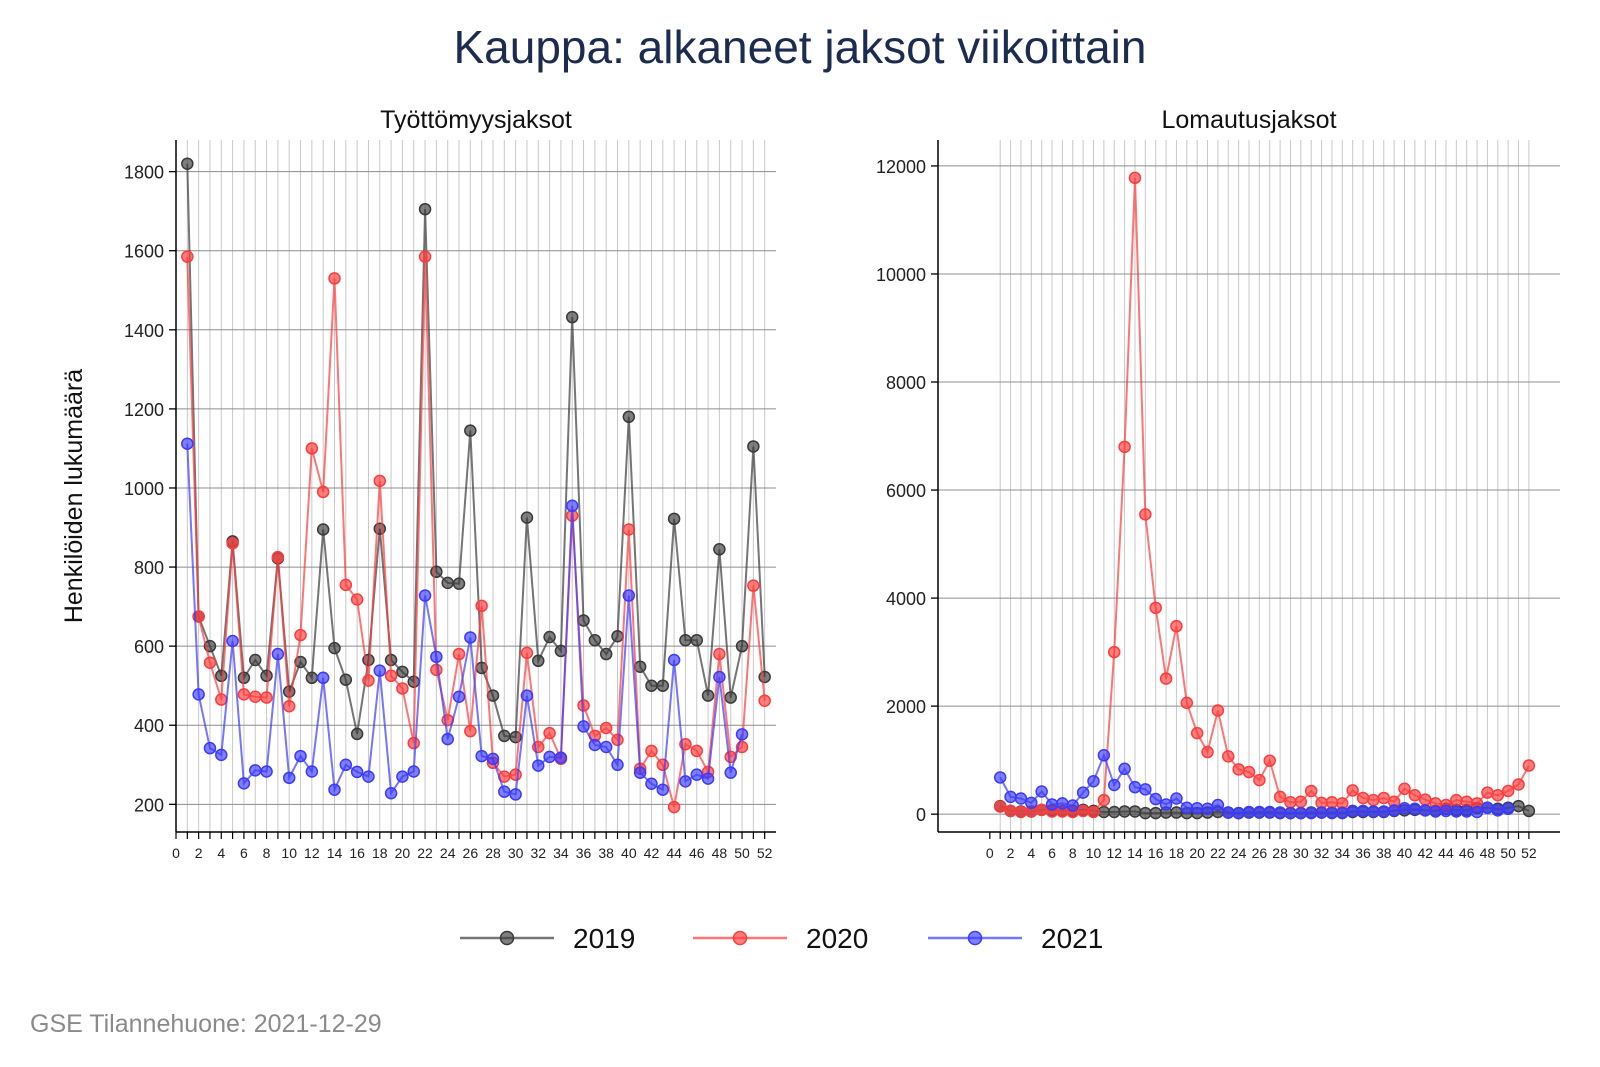 The height and width of the screenshot is (1067, 1600). What do you see at coordinates (765, 853) in the screenshot?
I see `x-tick-label: 52` at bounding box center [765, 853].